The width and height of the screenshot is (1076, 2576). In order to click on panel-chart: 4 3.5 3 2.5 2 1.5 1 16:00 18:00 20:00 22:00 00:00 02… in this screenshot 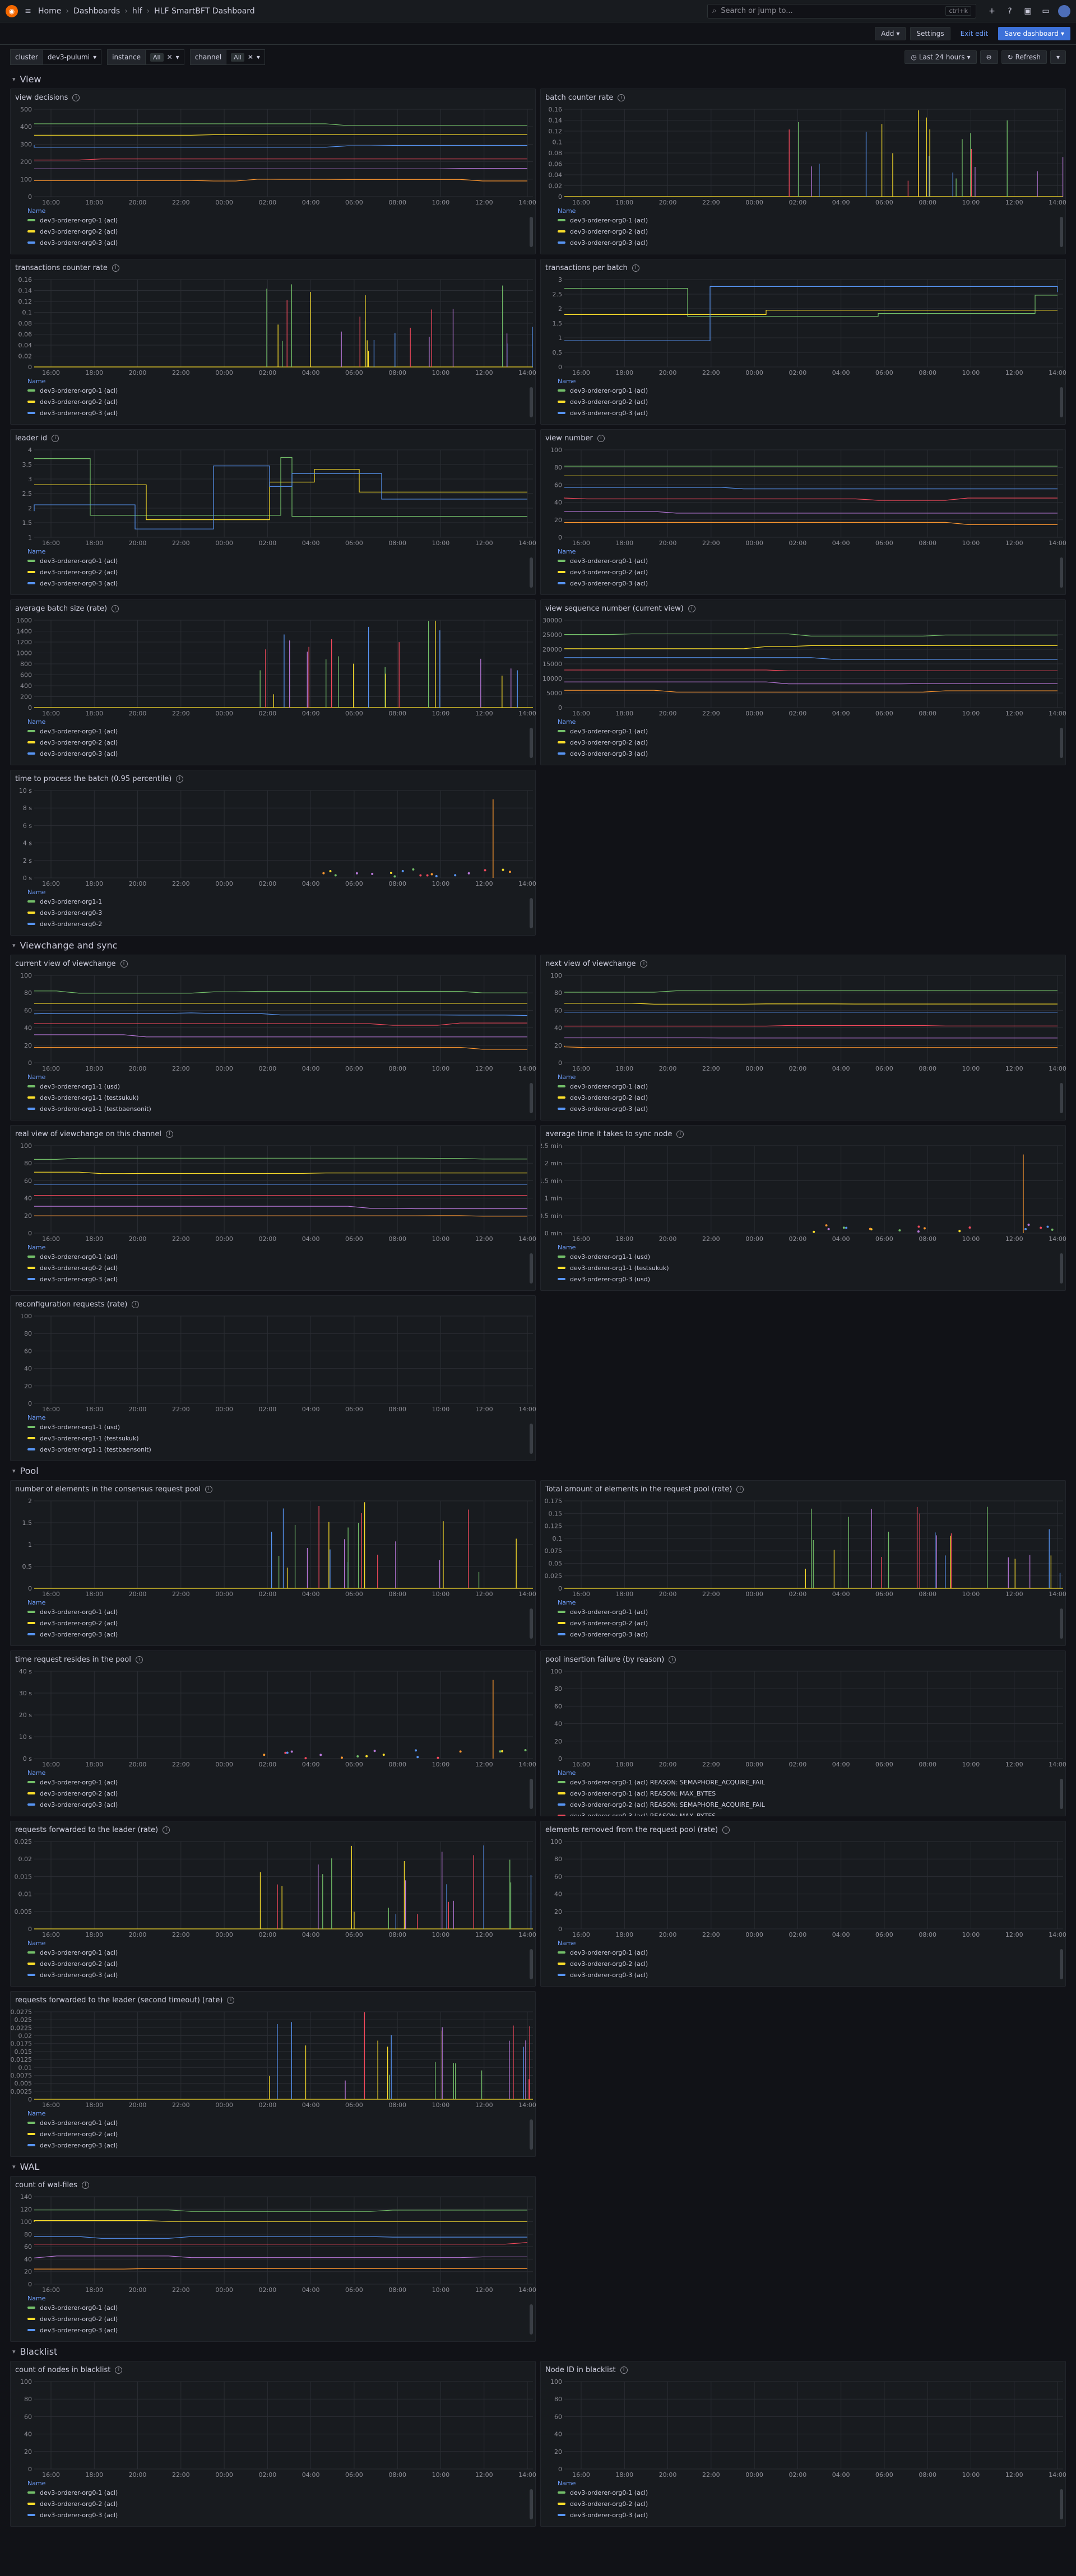, I will do `click(273, 497)`.